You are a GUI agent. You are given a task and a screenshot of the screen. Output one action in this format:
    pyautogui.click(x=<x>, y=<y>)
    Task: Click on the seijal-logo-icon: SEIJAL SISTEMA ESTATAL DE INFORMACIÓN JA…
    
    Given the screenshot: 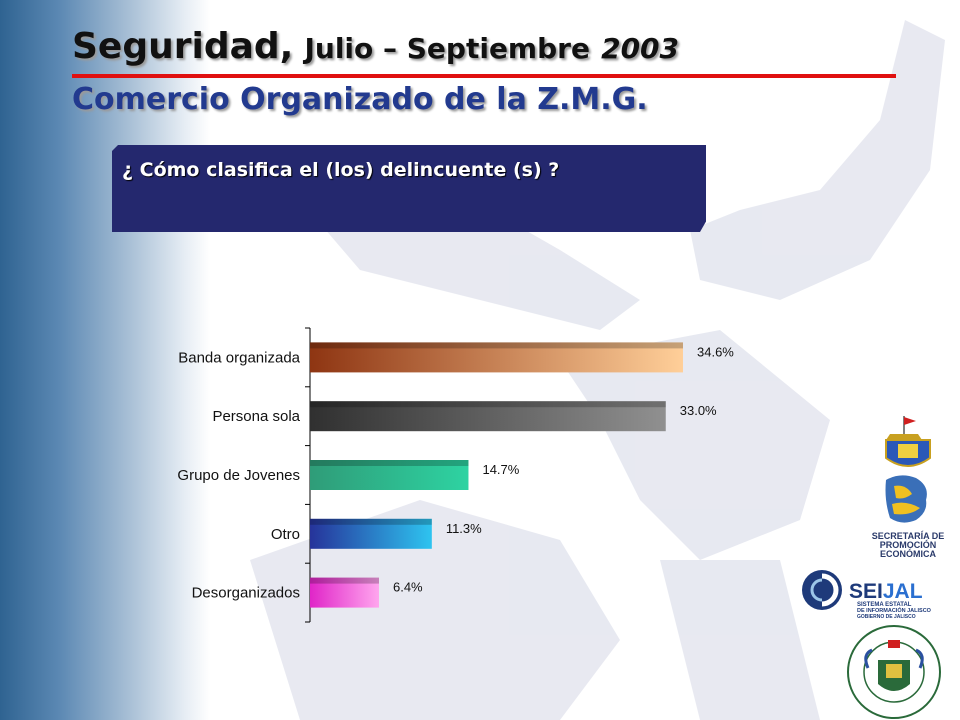 What is the action you would take?
    pyautogui.click(x=867, y=595)
    